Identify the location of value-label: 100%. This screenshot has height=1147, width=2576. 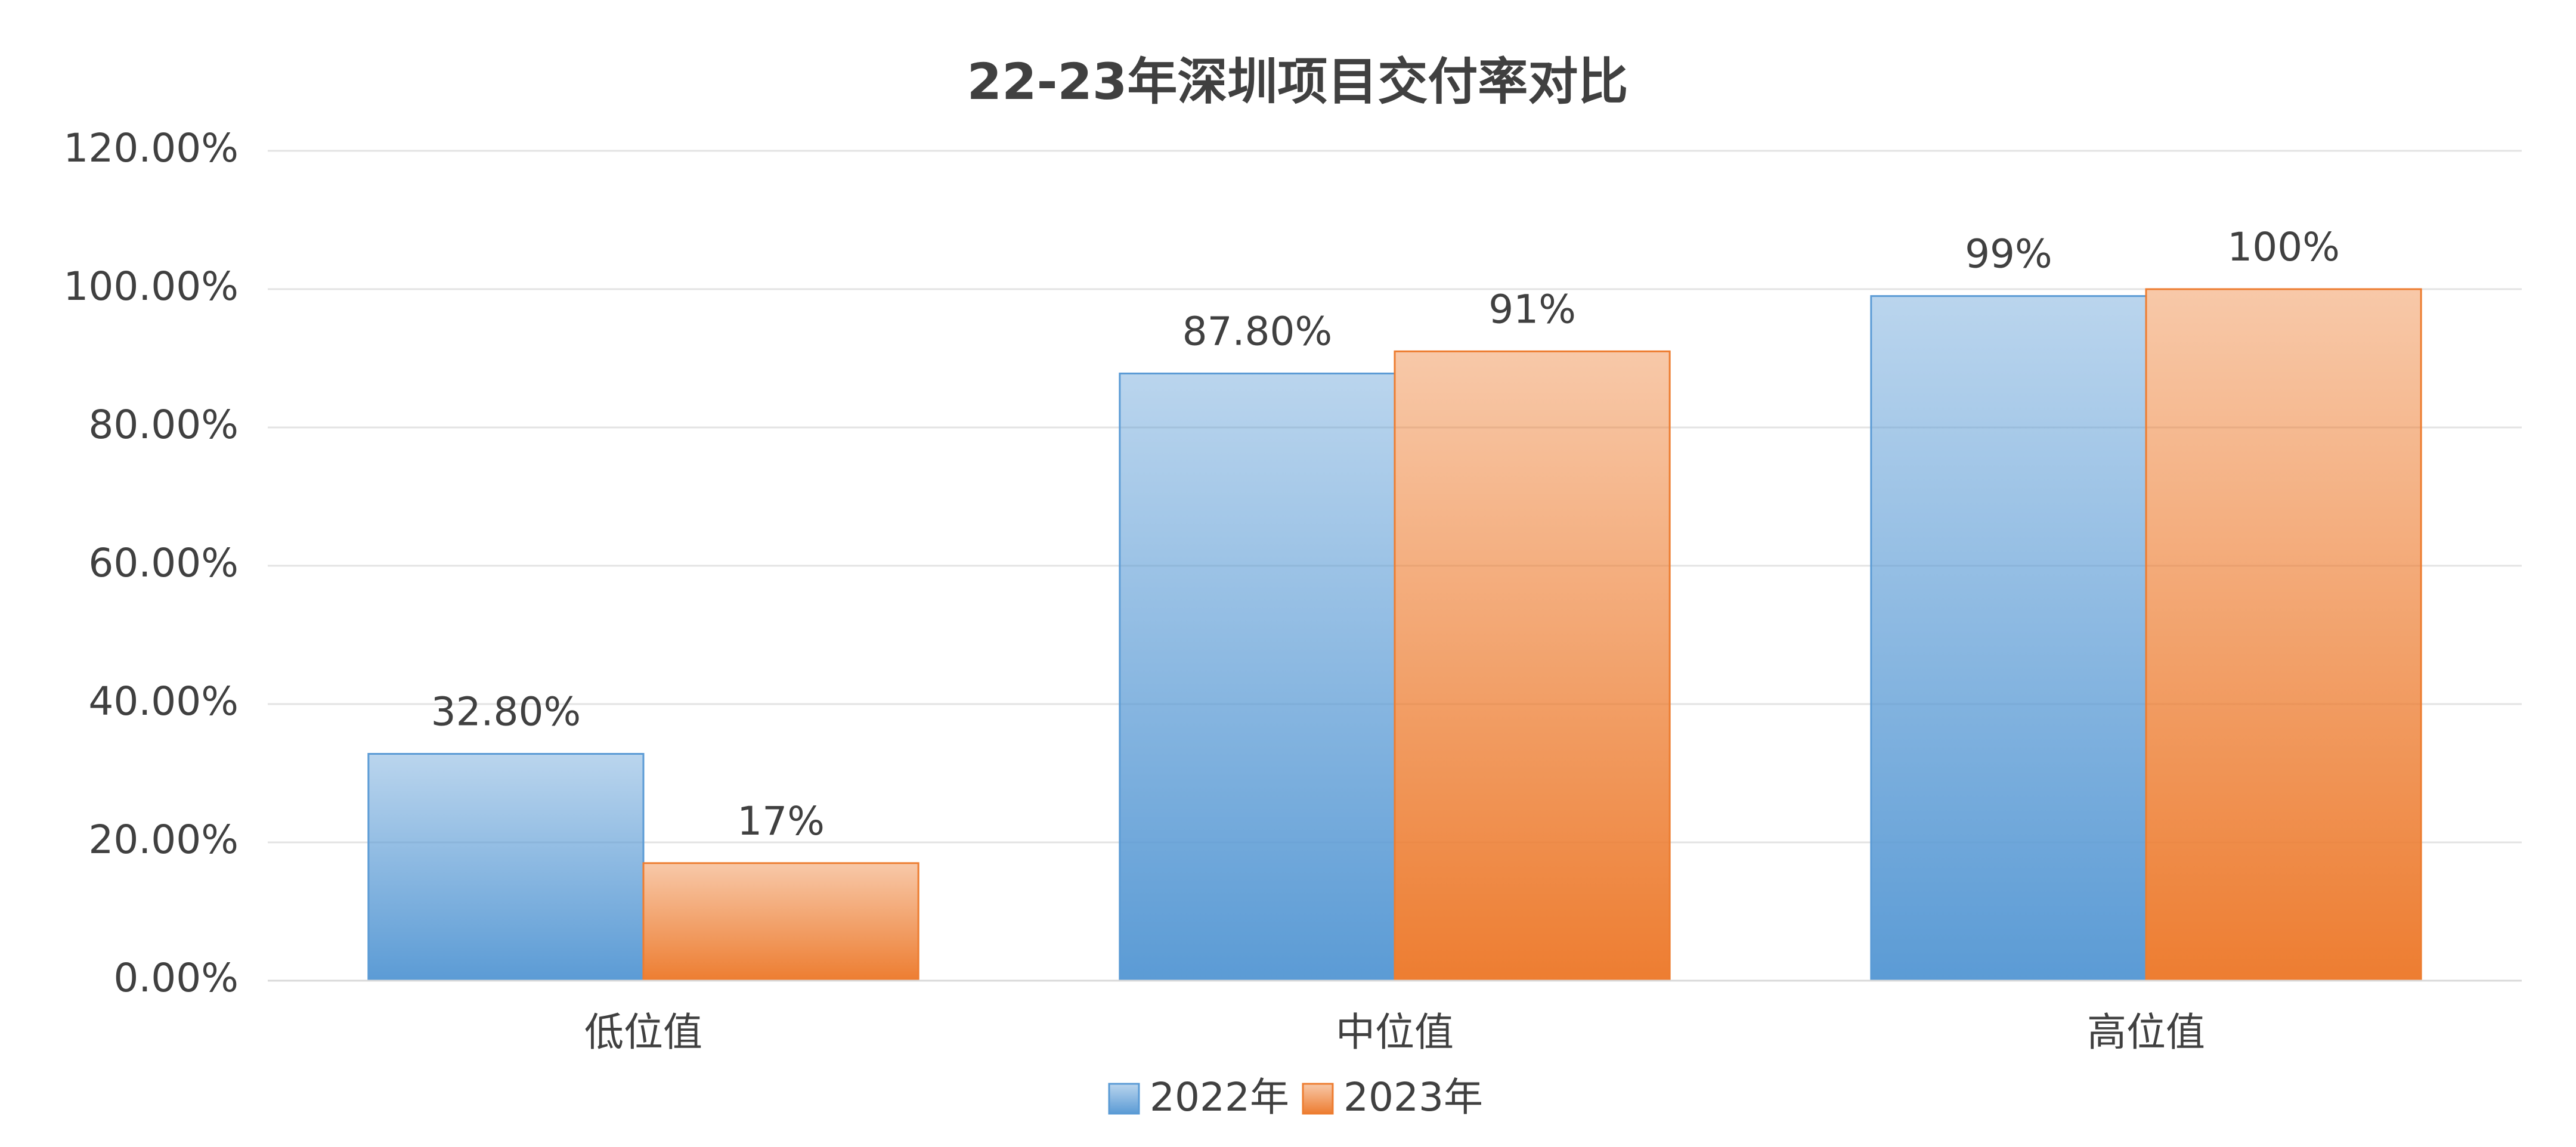
(2283, 247).